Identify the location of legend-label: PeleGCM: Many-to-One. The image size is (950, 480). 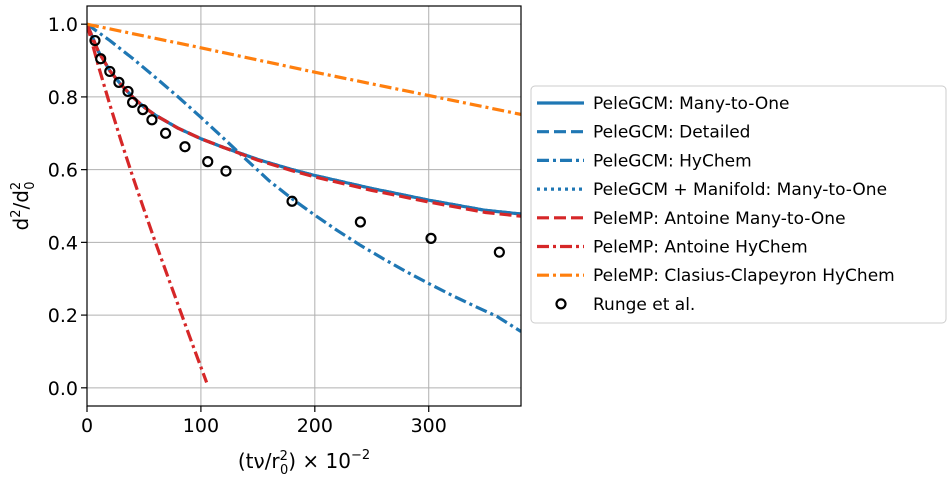
(691, 104).